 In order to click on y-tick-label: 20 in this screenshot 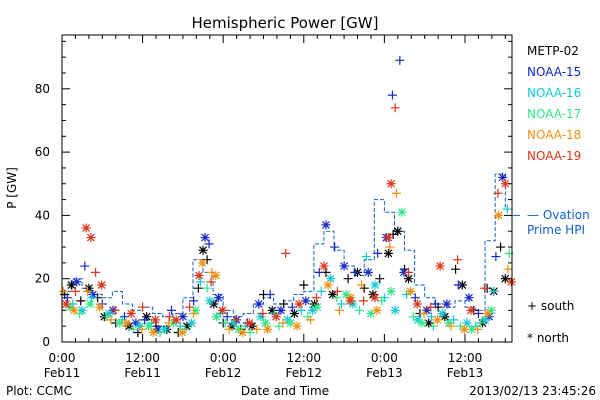, I will do `click(42, 279)`.